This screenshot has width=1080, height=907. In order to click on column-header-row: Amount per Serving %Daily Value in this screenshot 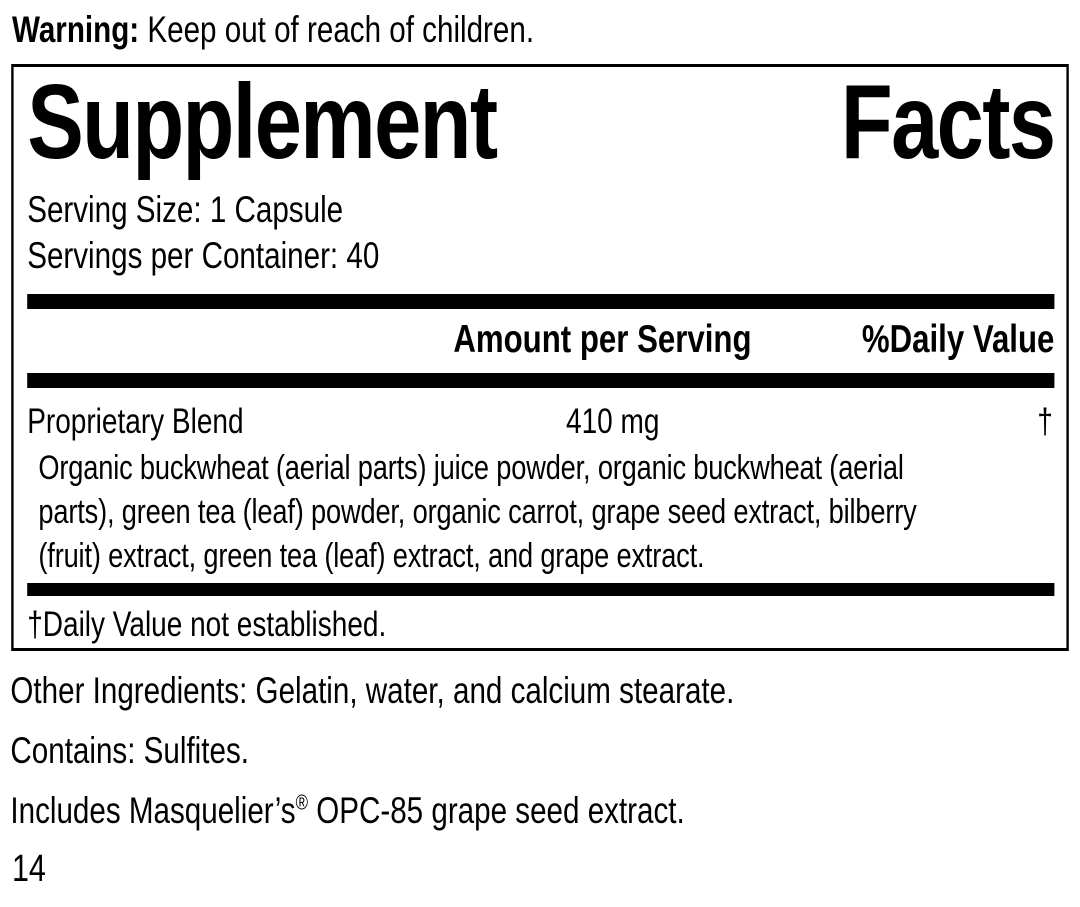, I will do `click(540, 340)`.